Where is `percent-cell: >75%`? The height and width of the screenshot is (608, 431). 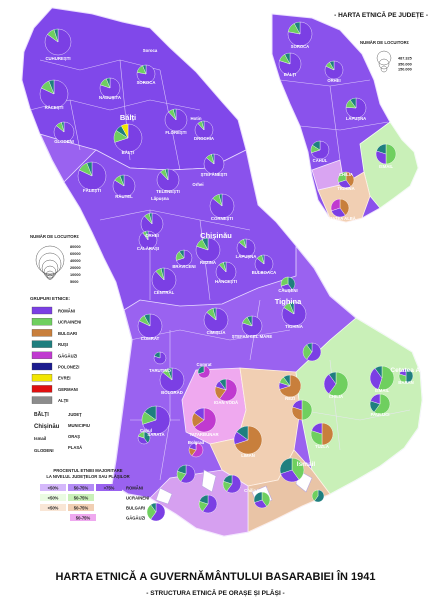
percent-cell: >75% is located at coordinates (109, 488).